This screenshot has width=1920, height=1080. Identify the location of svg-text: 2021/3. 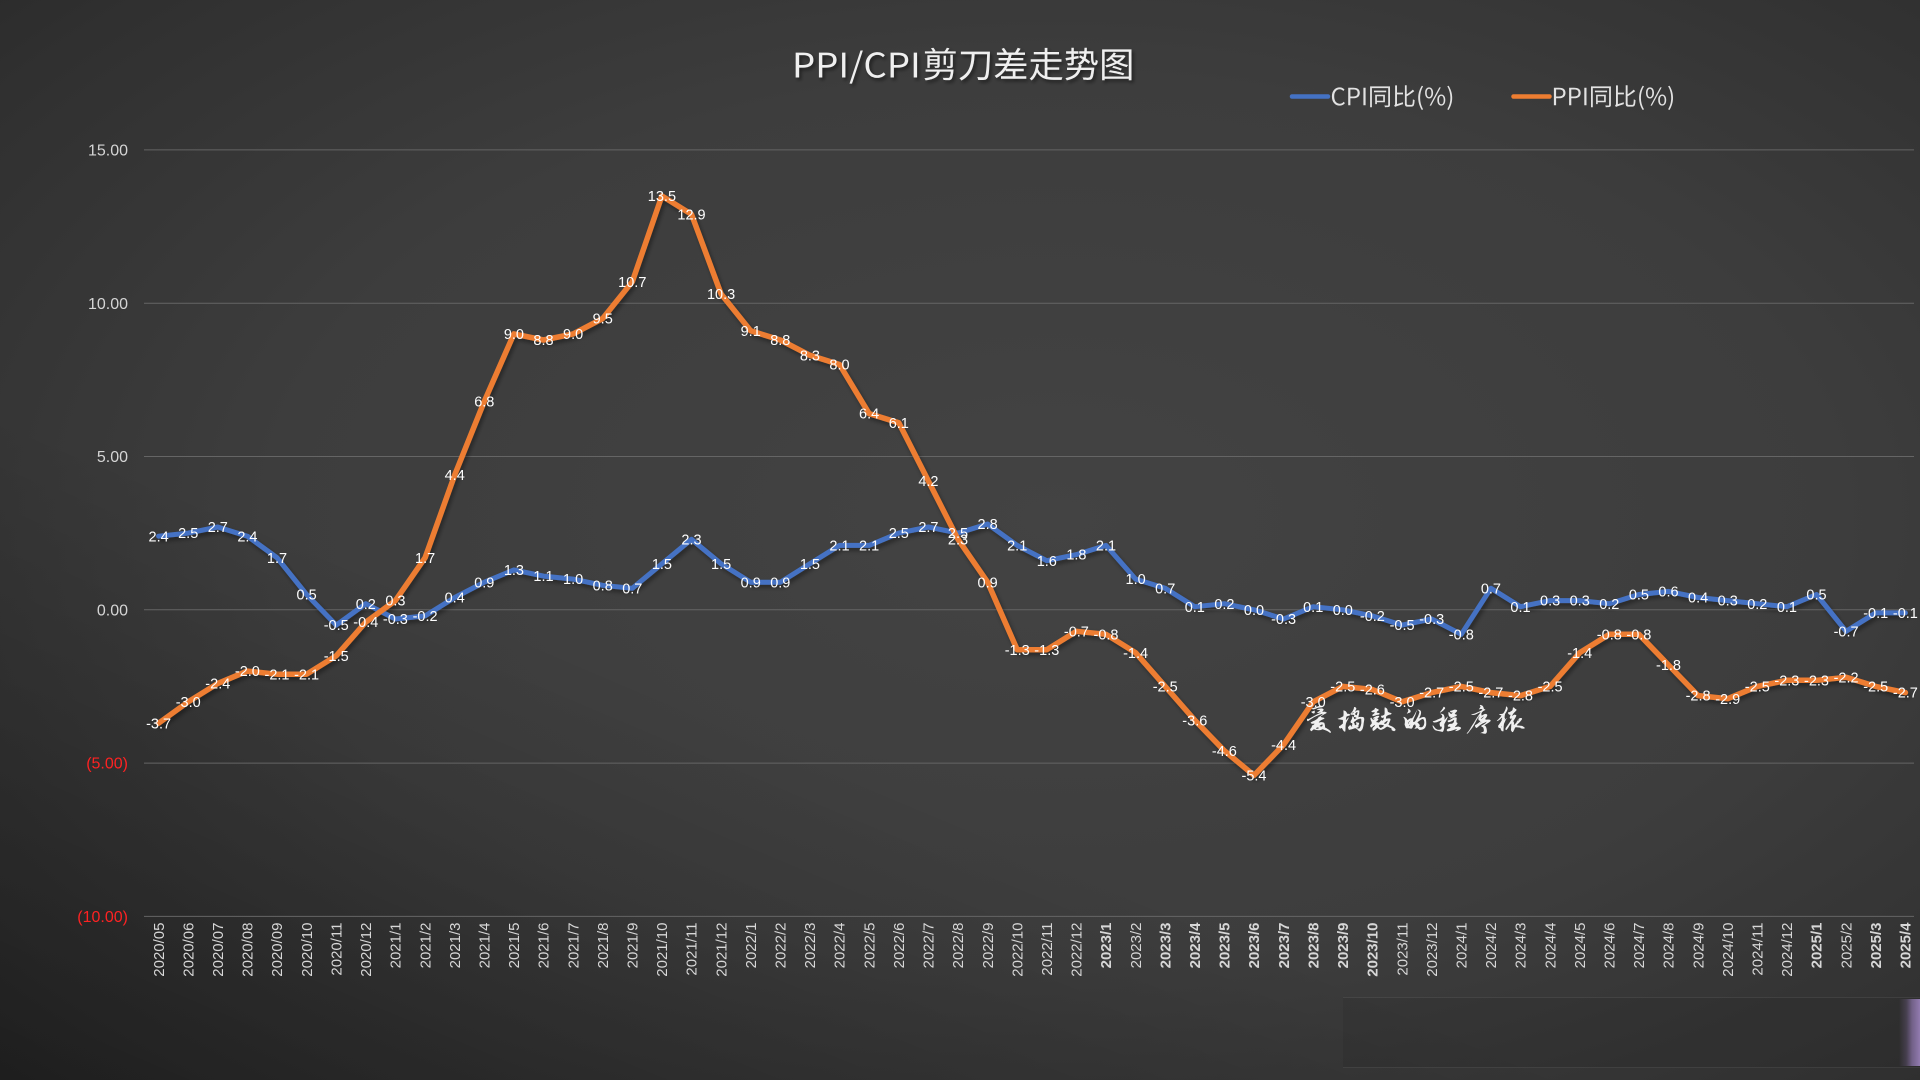
(455, 946).